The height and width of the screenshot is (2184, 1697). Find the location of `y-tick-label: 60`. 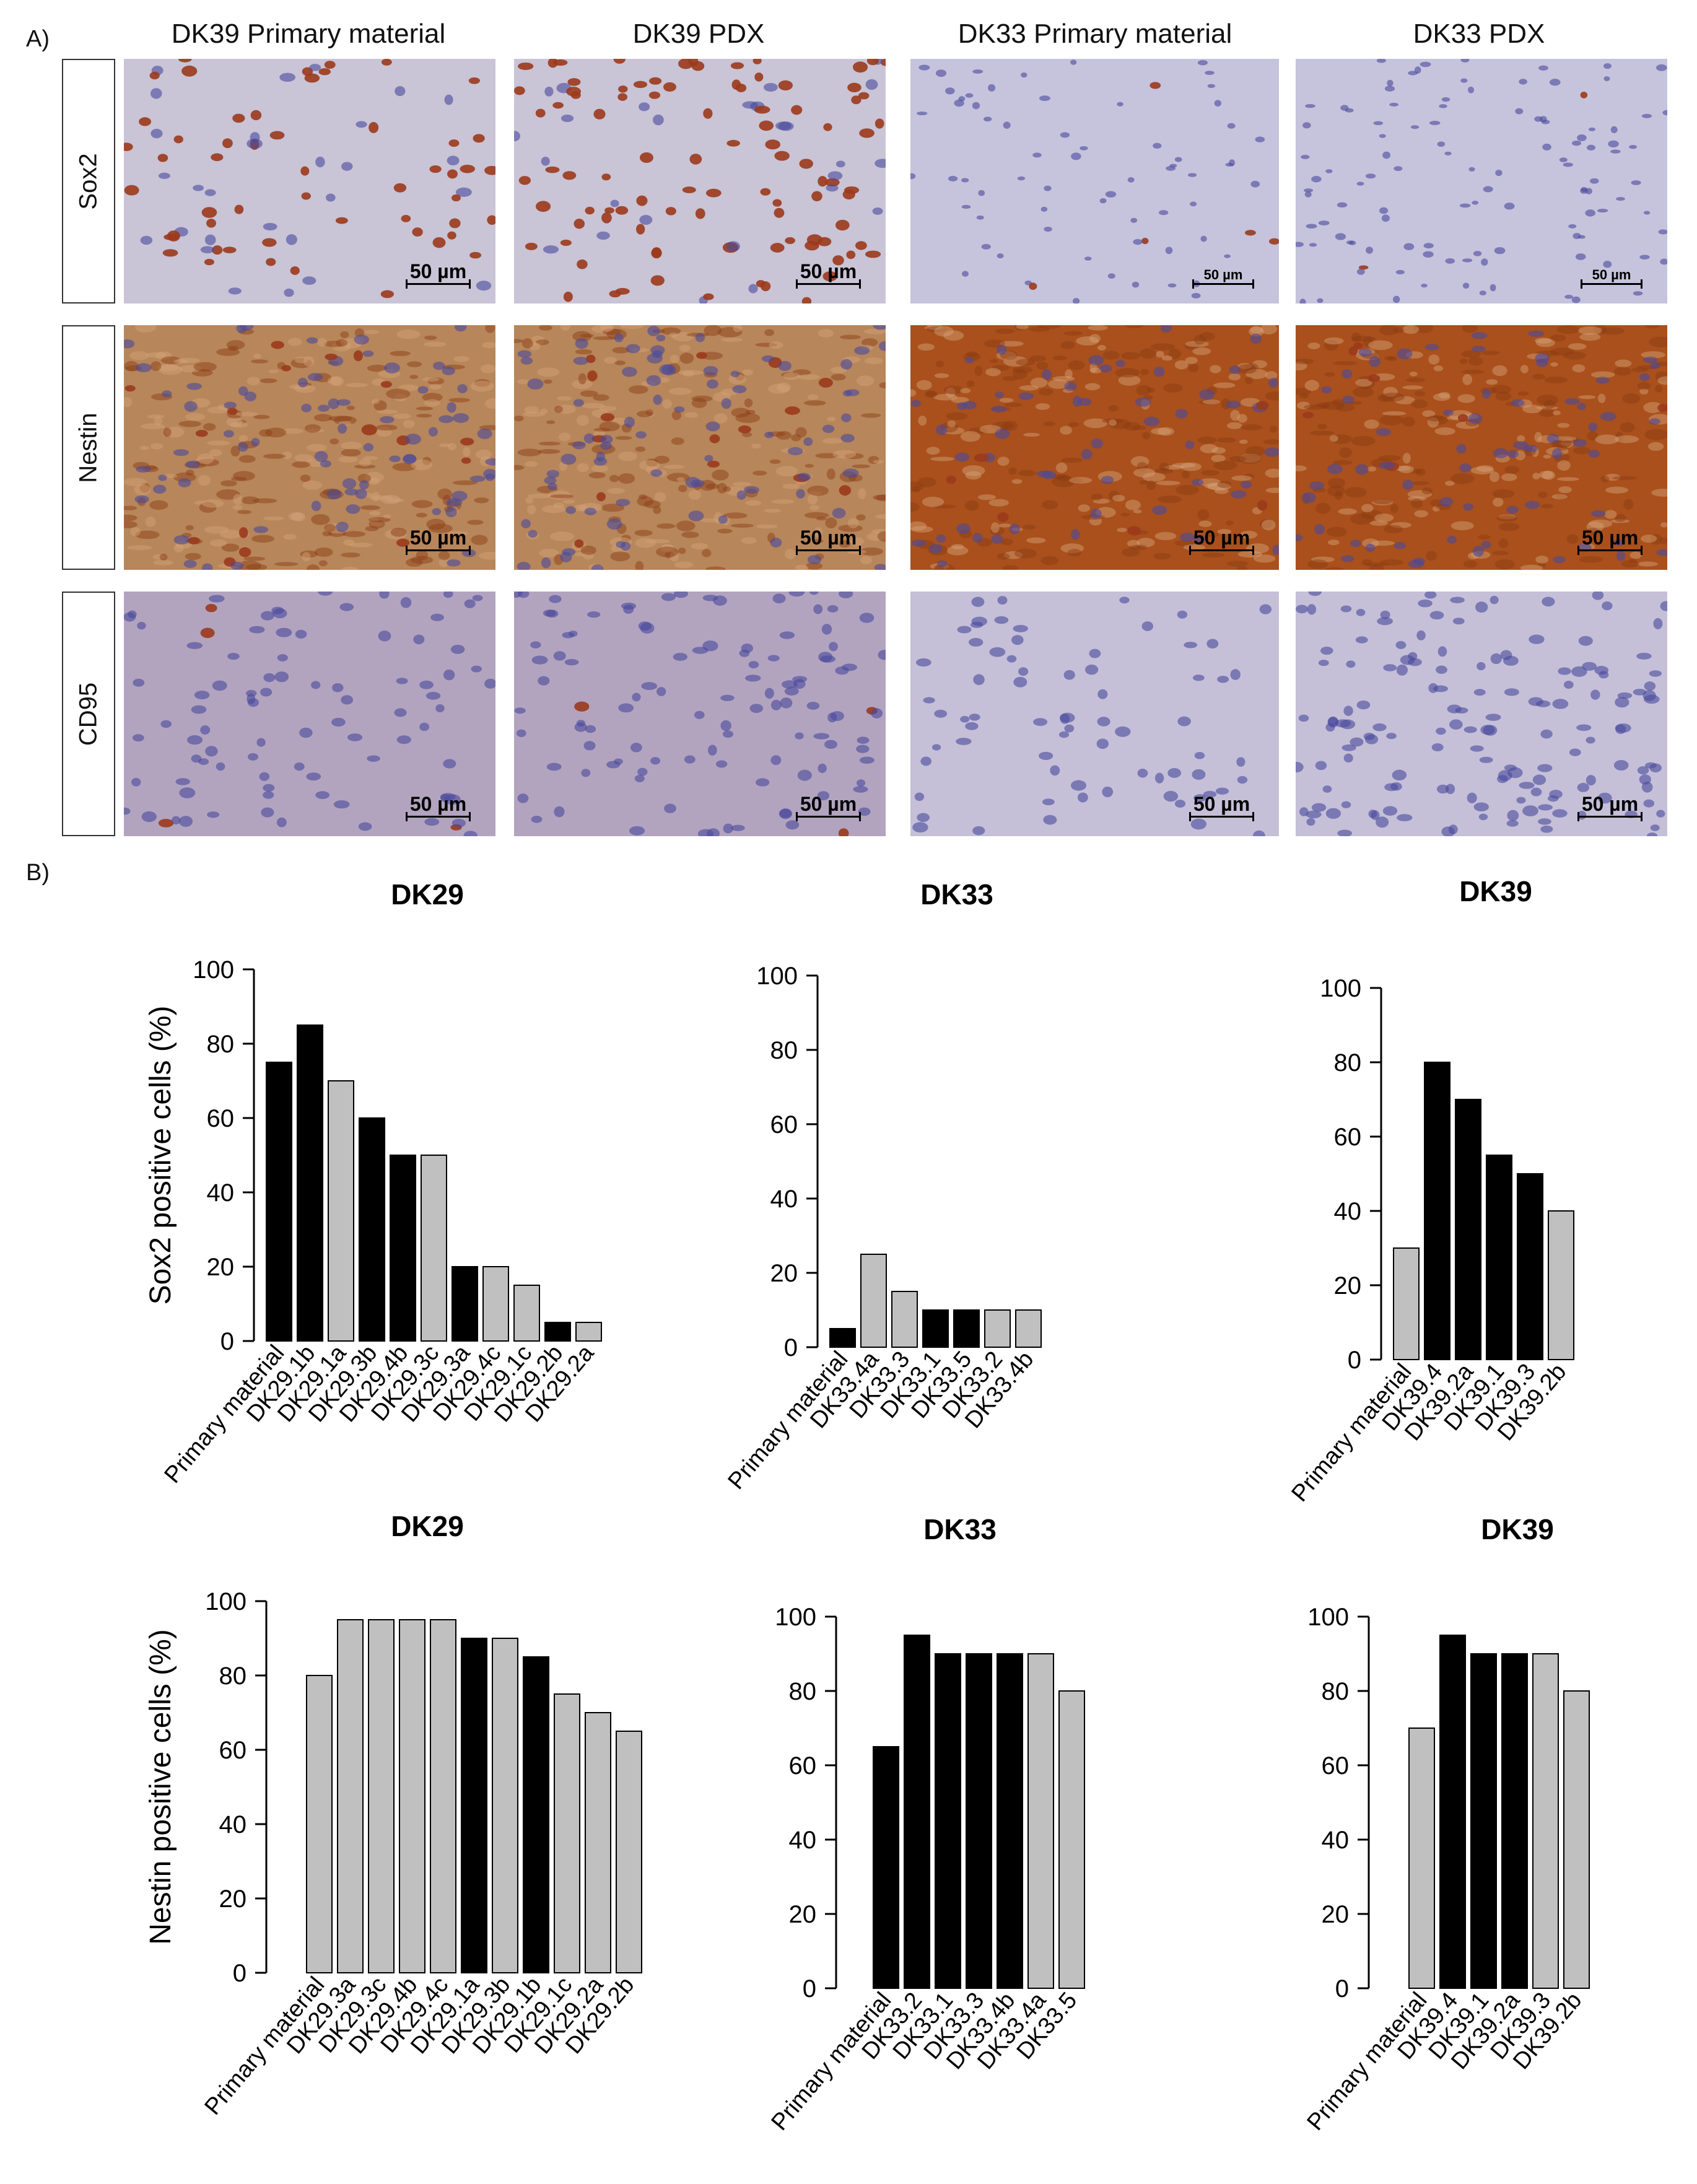

y-tick-label: 60 is located at coordinates (1348, 1138).